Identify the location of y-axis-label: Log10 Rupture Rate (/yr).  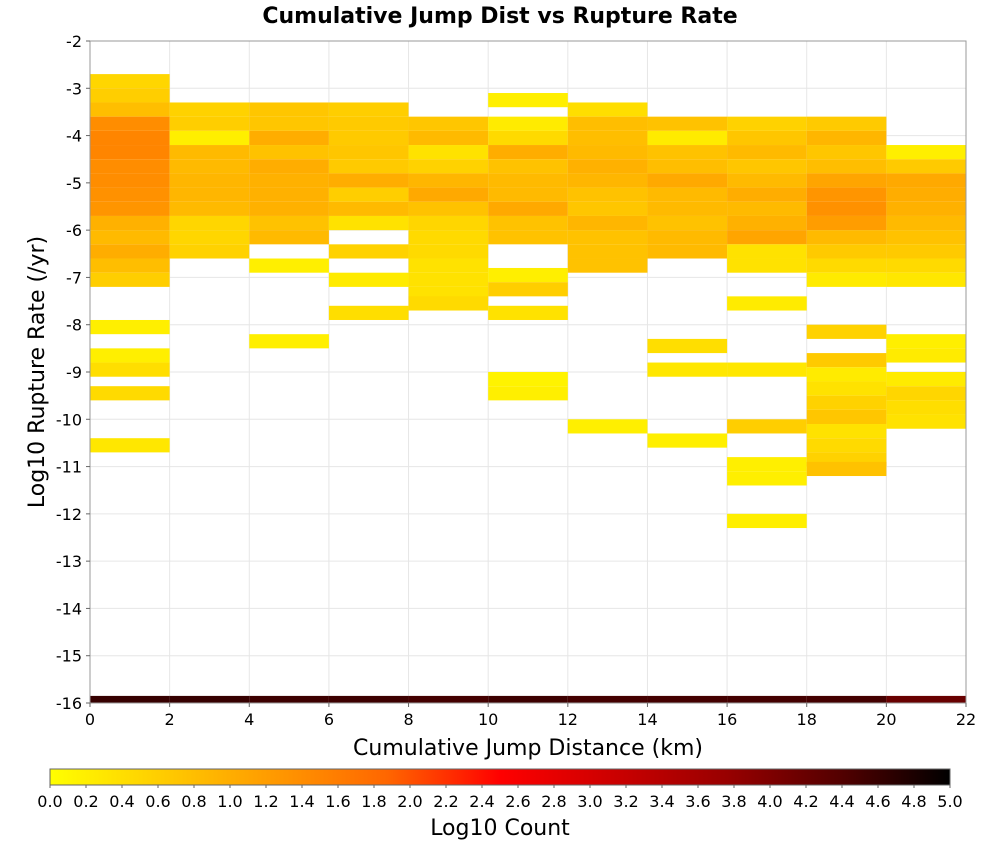
(37, 372).